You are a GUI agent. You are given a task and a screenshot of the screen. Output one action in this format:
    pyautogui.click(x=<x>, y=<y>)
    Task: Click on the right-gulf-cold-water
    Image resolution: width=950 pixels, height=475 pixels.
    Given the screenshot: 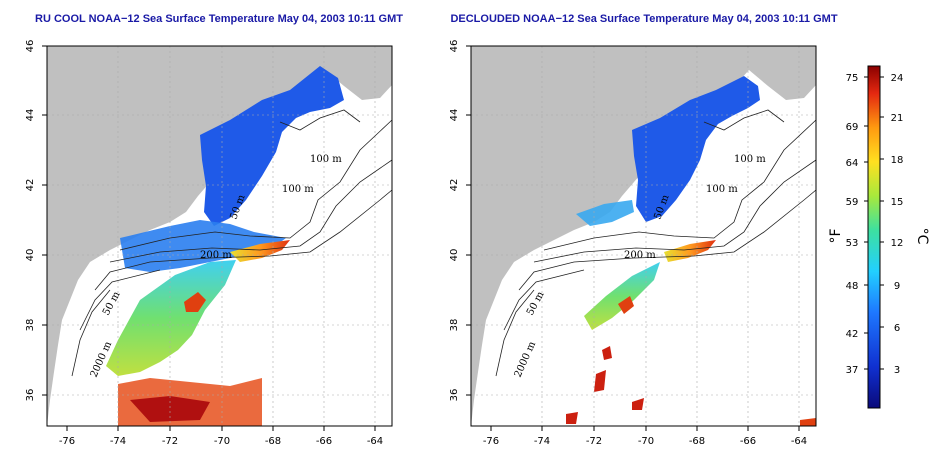 What is the action you would take?
    pyautogui.click(x=696, y=149)
    